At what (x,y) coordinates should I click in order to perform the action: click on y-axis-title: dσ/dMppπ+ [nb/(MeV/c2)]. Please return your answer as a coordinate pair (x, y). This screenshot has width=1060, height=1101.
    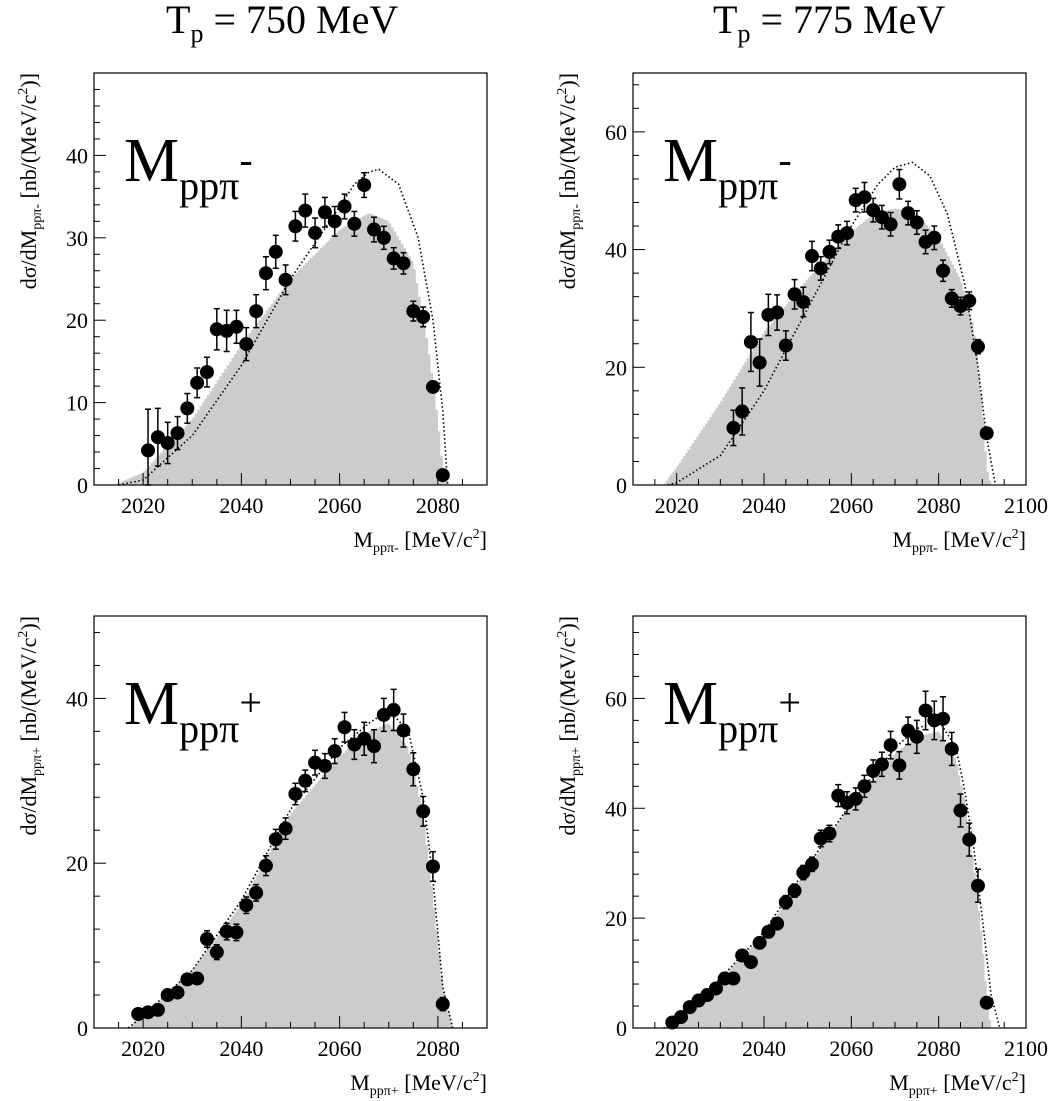
    Looking at the image, I should click on (30, 726).